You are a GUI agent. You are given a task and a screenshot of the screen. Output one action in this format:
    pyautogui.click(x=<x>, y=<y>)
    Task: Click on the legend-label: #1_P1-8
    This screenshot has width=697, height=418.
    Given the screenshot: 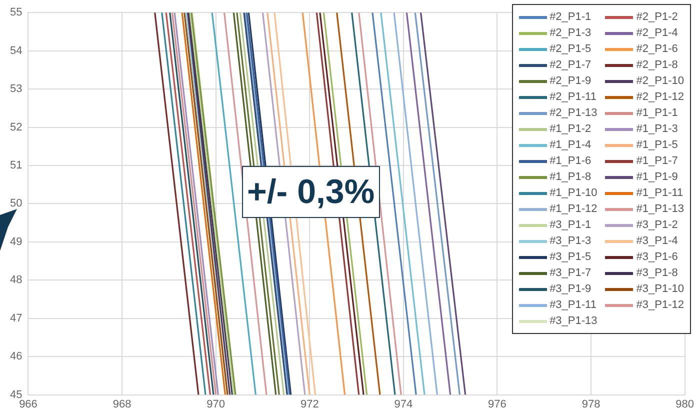 What is the action you would take?
    pyautogui.click(x=571, y=177)
    